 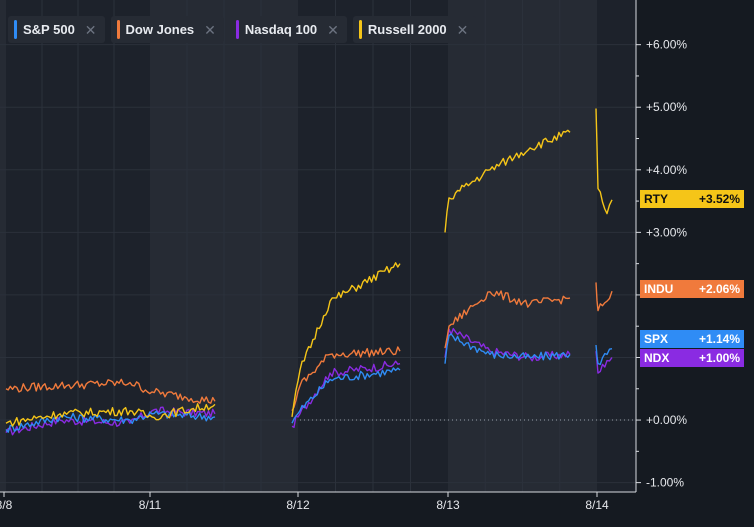 I want to click on last-value-tags: RTY +3.52% INDU +2.06% SPX +1.14% NDX +1.00%, so click(x=692, y=278).